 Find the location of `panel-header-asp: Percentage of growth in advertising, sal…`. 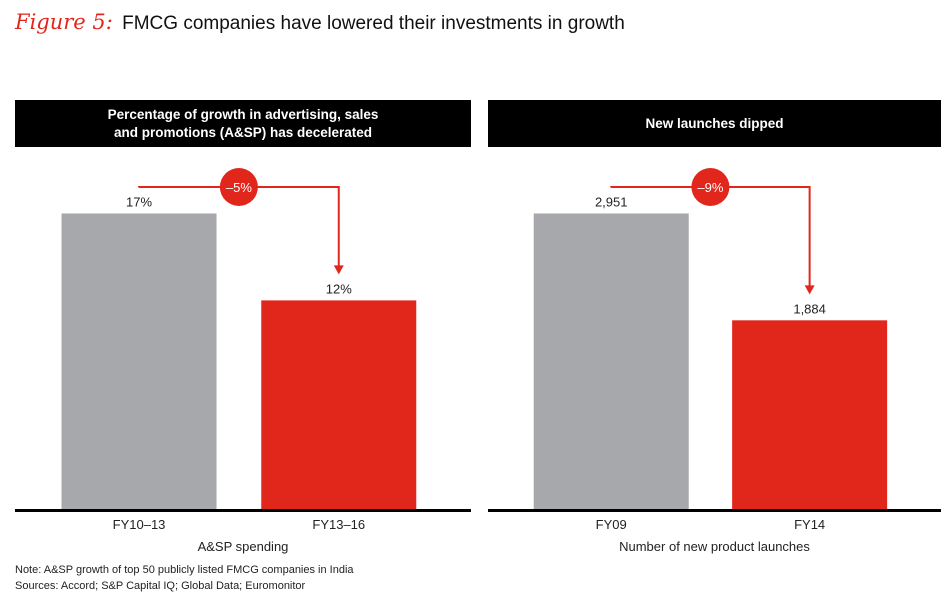

panel-header-asp: Percentage of growth in advertising, sal… is located at coordinates (243, 123).